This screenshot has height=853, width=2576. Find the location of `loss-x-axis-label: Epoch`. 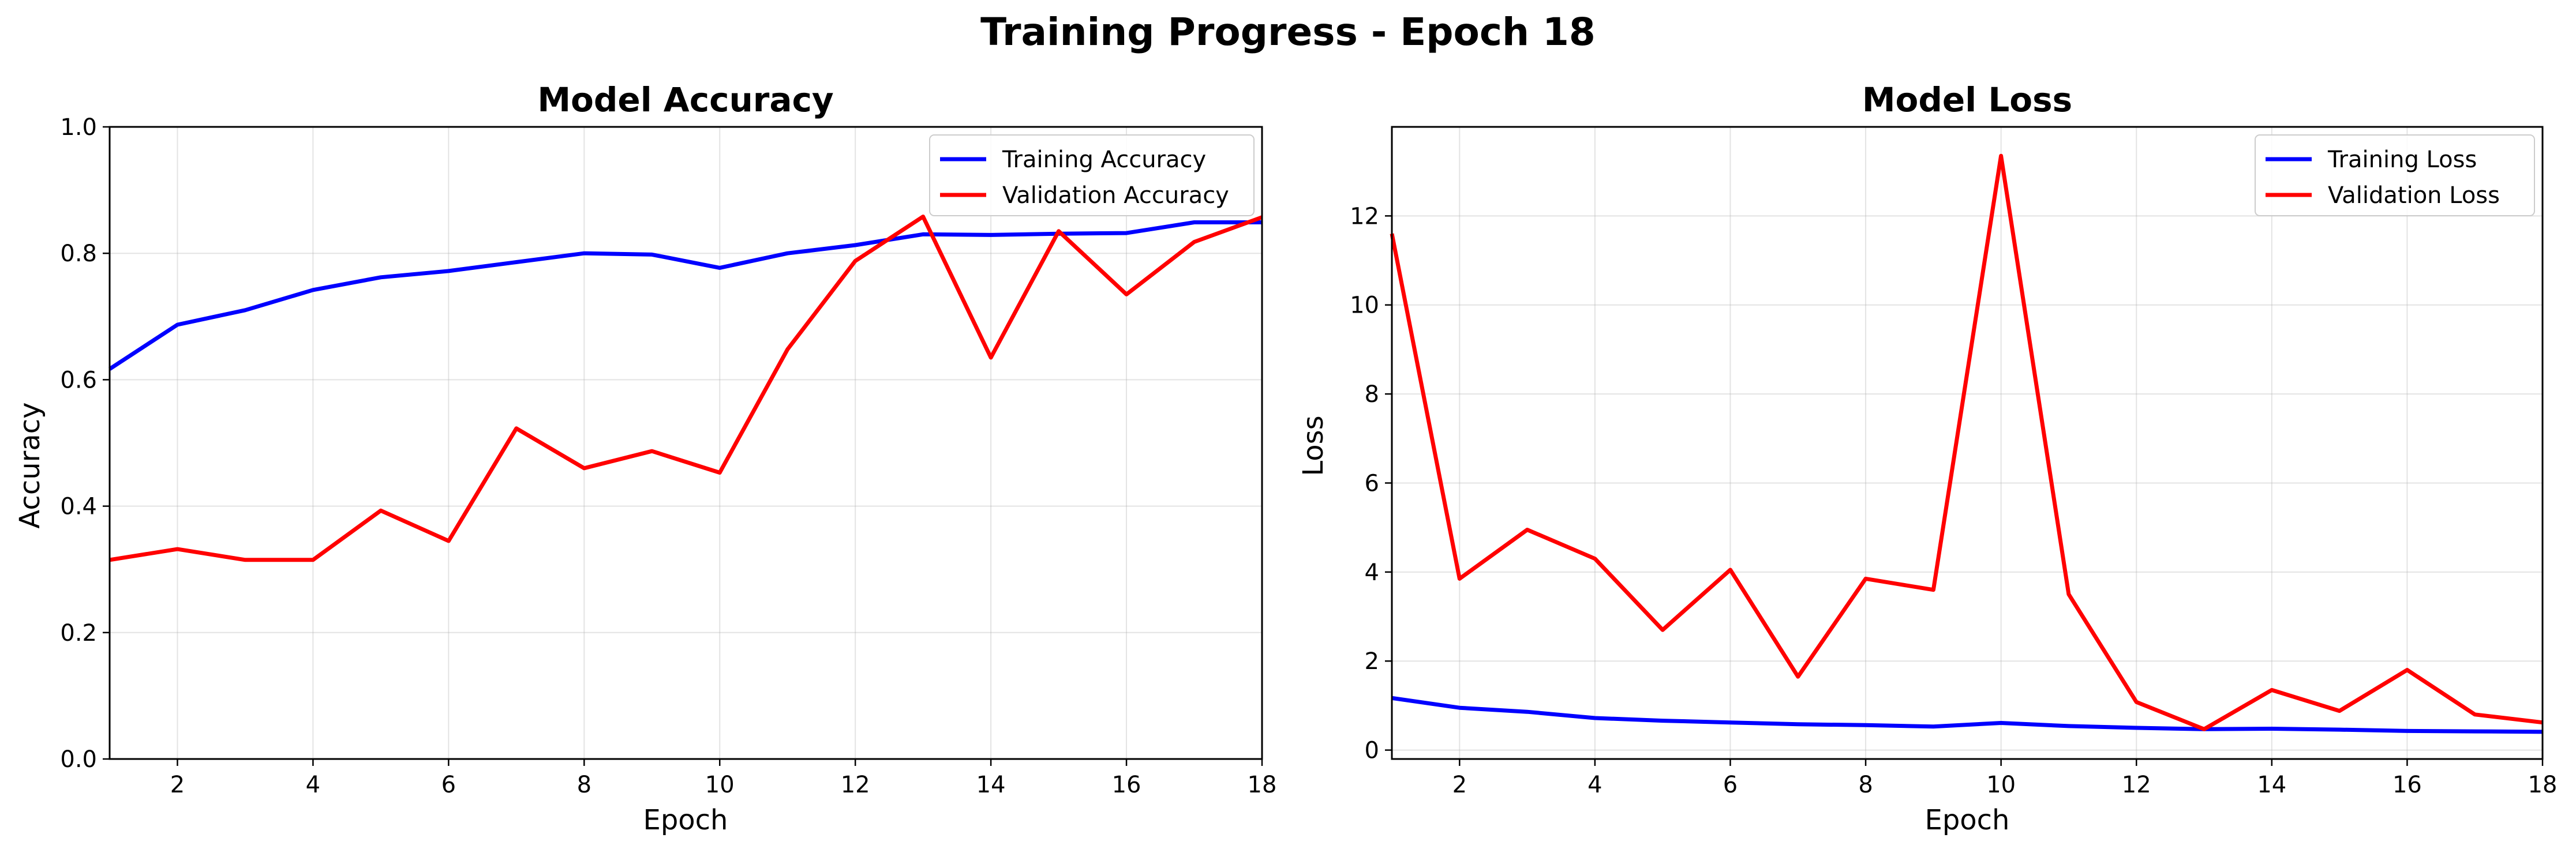

loss-x-axis-label: Epoch is located at coordinates (1967, 820).